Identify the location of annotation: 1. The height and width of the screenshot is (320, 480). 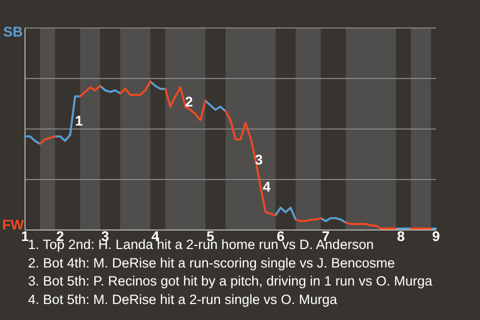
(78, 120).